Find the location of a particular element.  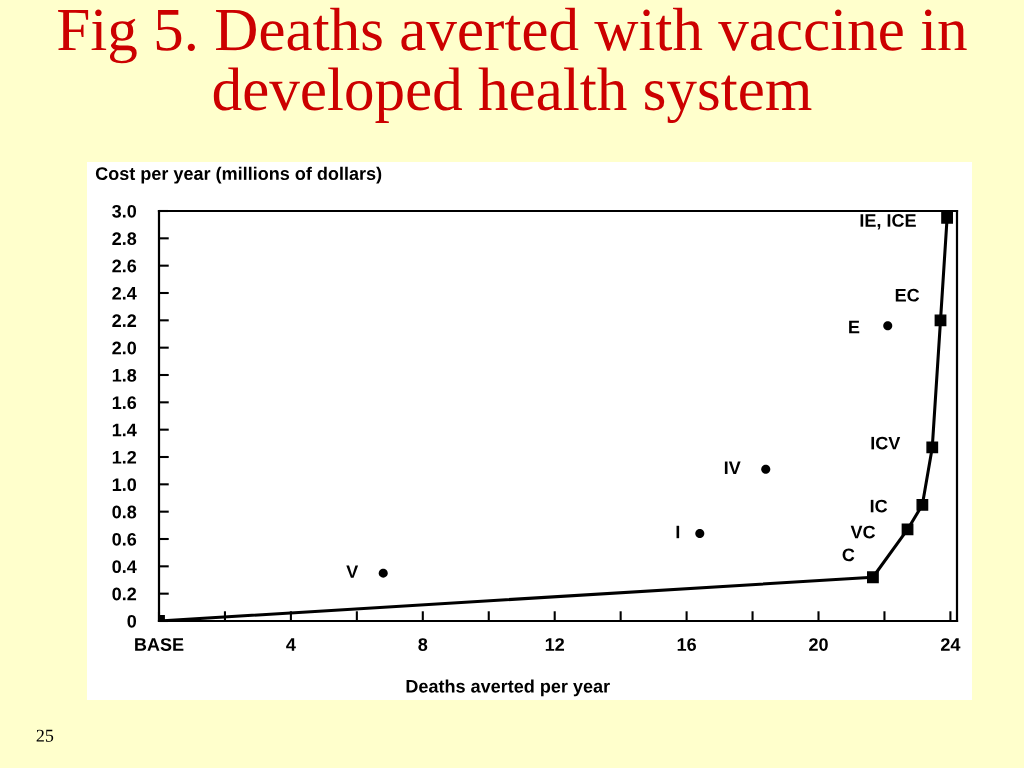

y-tick-label: 3.0 is located at coordinates (124, 211).